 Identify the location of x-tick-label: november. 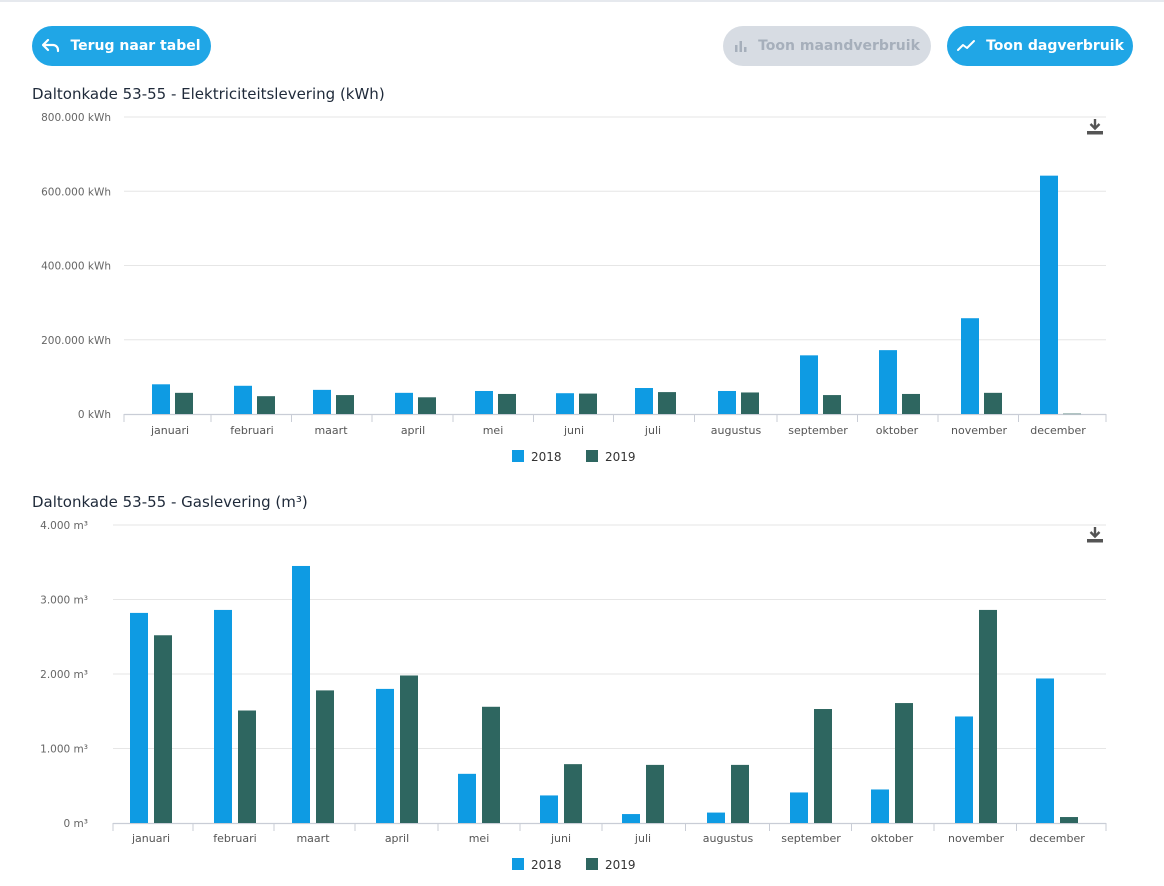
(976, 838).